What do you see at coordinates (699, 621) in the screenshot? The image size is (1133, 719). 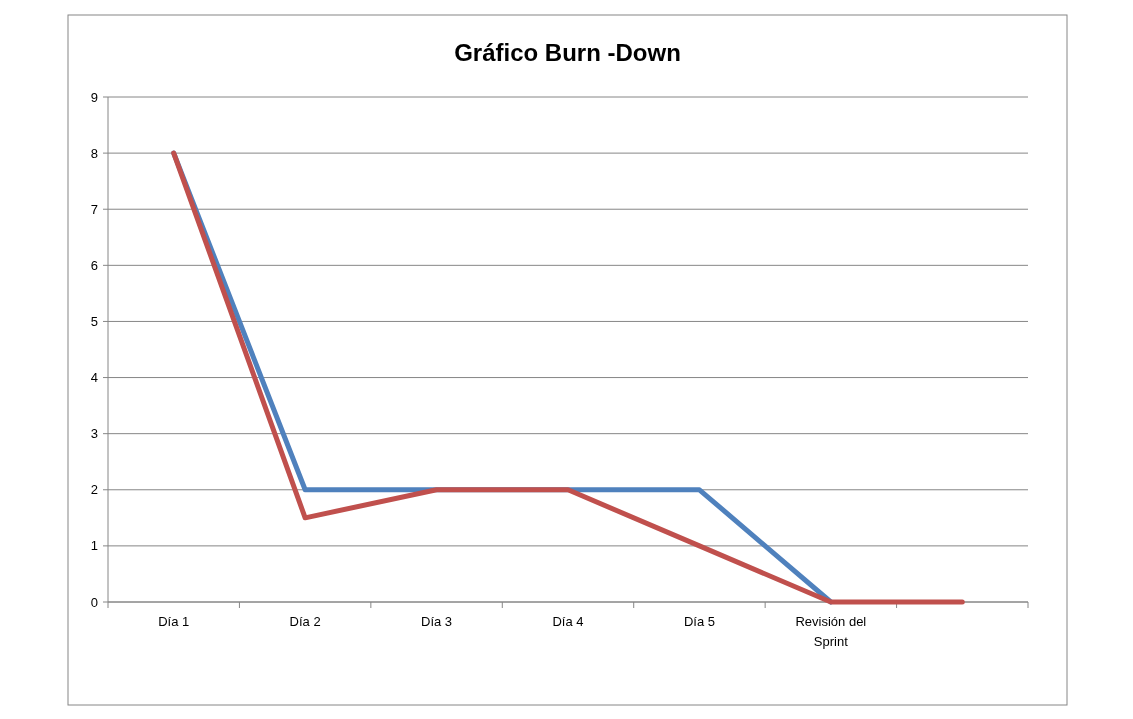 I see `x-tick-label: Día 5` at bounding box center [699, 621].